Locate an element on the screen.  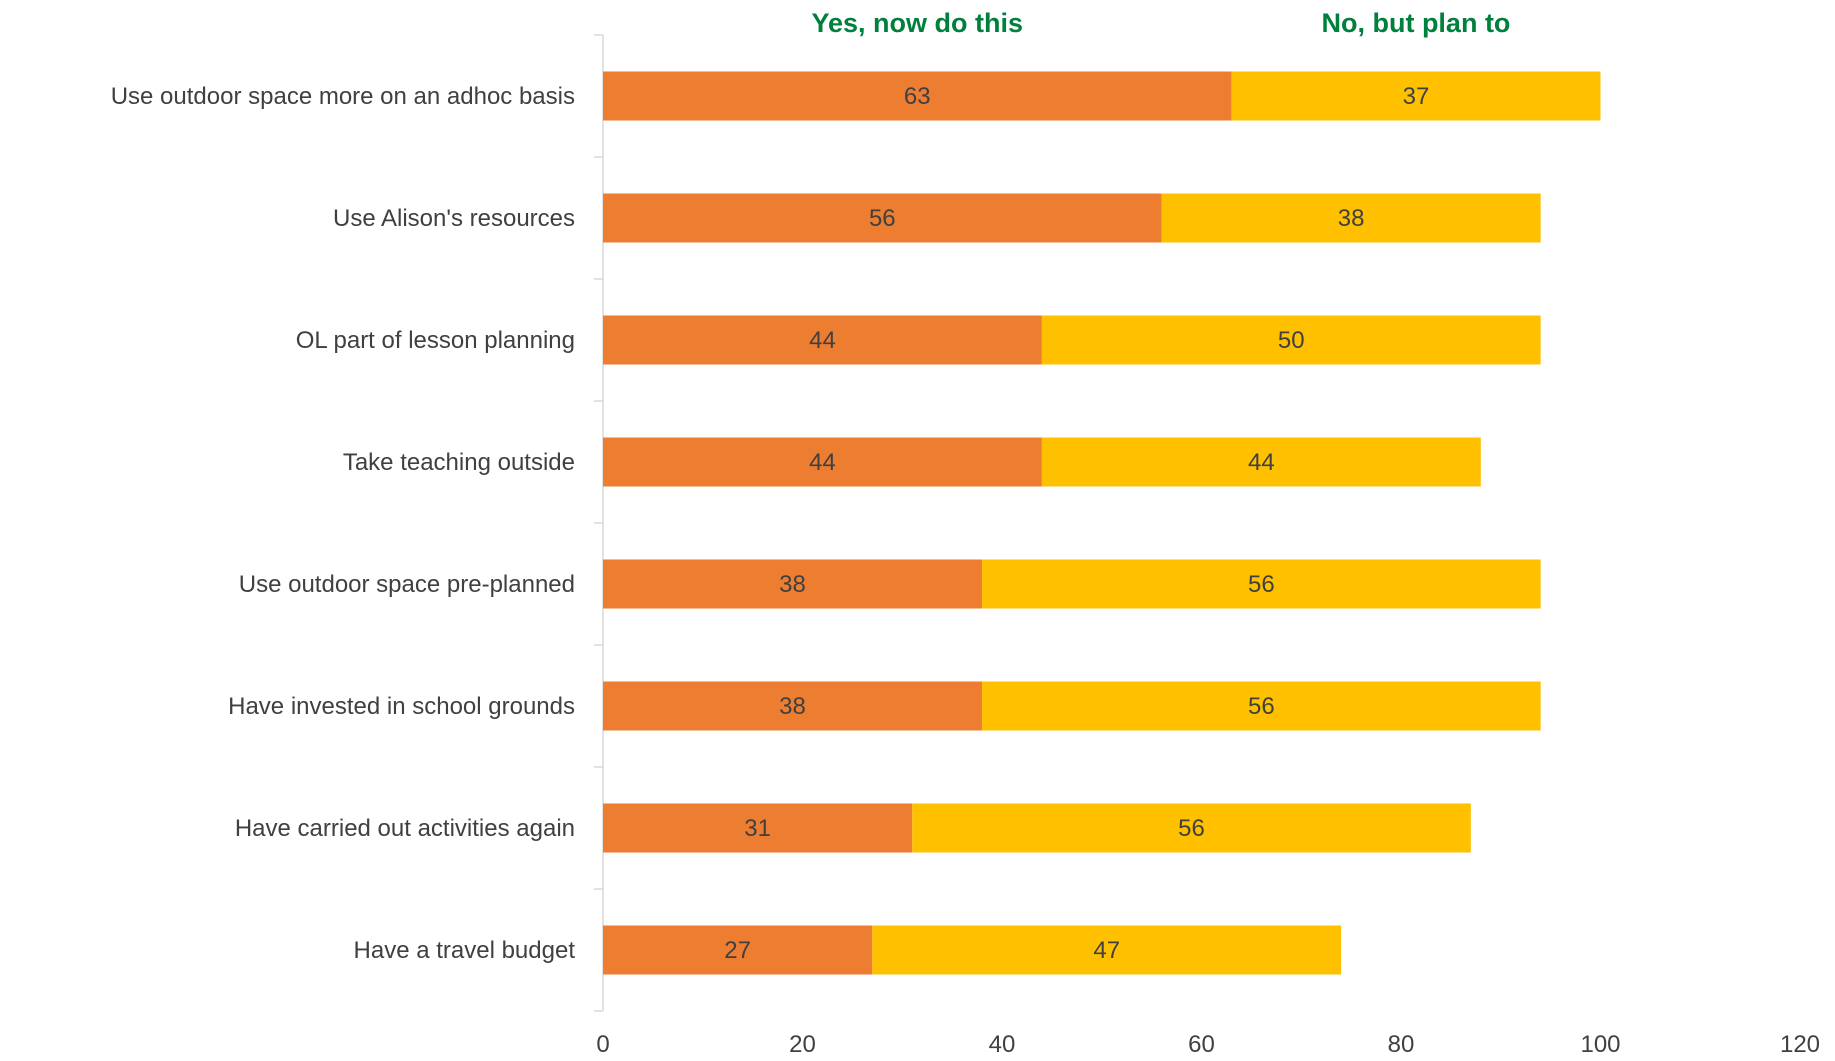
data-label: 31 is located at coordinates (757, 828).